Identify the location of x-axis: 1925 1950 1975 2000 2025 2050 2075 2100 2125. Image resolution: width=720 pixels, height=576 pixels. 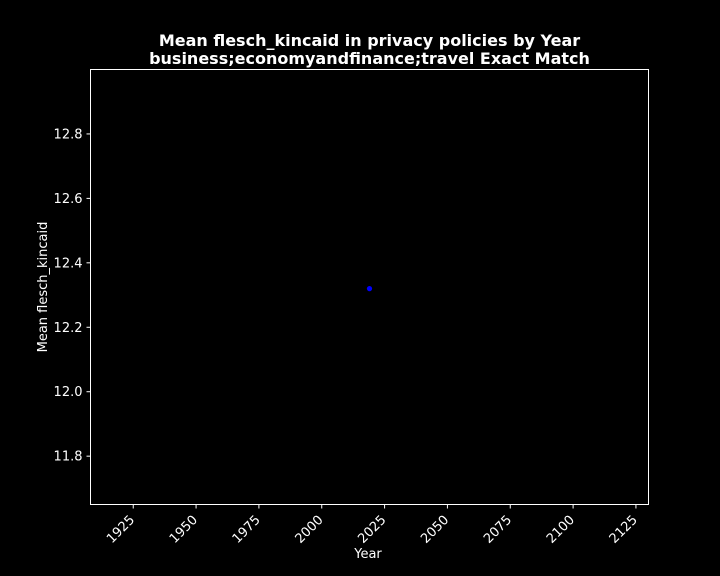
(372, 525).